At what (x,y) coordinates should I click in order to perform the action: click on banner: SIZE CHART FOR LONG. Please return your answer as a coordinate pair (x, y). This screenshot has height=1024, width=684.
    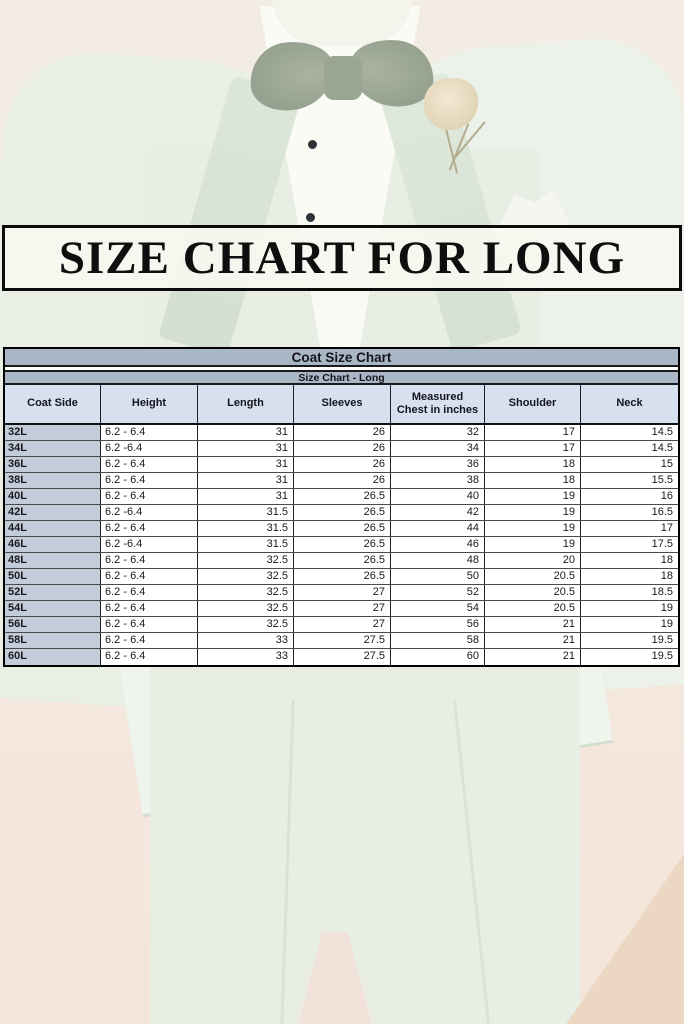
    Looking at the image, I should click on (342, 258).